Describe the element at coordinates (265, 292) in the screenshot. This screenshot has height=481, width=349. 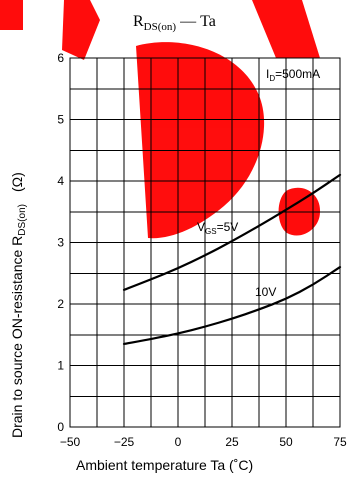
I see `series-label-10v: 10V` at that location.